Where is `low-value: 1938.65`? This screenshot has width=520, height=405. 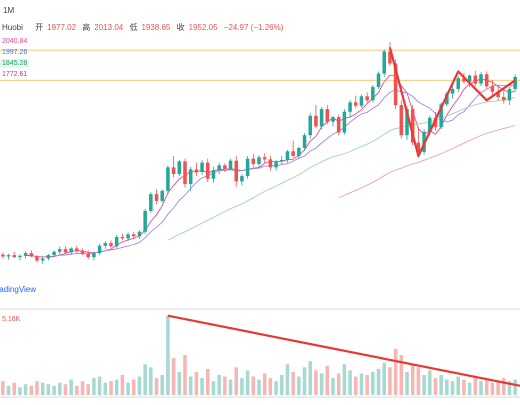
low-value: 1938.65 is located at coordinates (156, 27).